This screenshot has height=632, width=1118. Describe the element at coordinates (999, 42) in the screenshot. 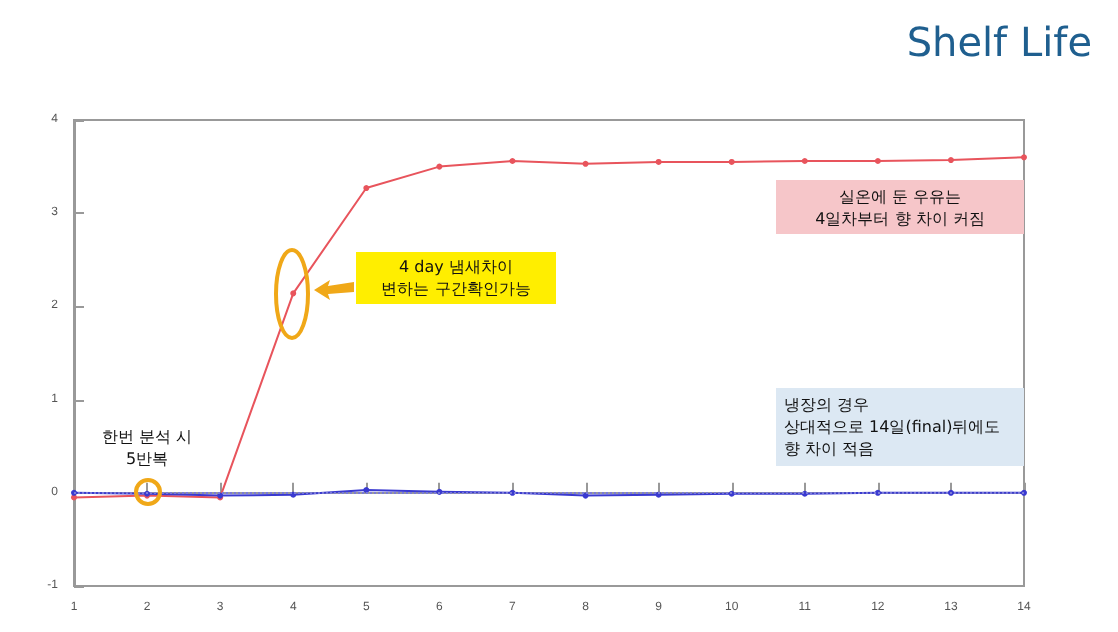

I see `chart-title: Shelf Life` at that location.